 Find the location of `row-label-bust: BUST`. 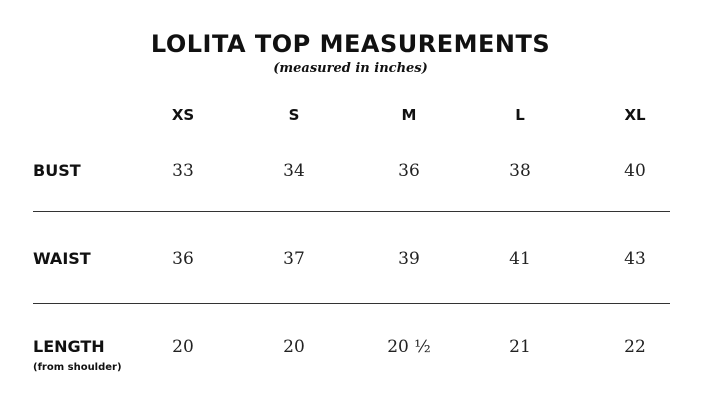

row-label-bust: BUST is located at coordinates (57, 170).